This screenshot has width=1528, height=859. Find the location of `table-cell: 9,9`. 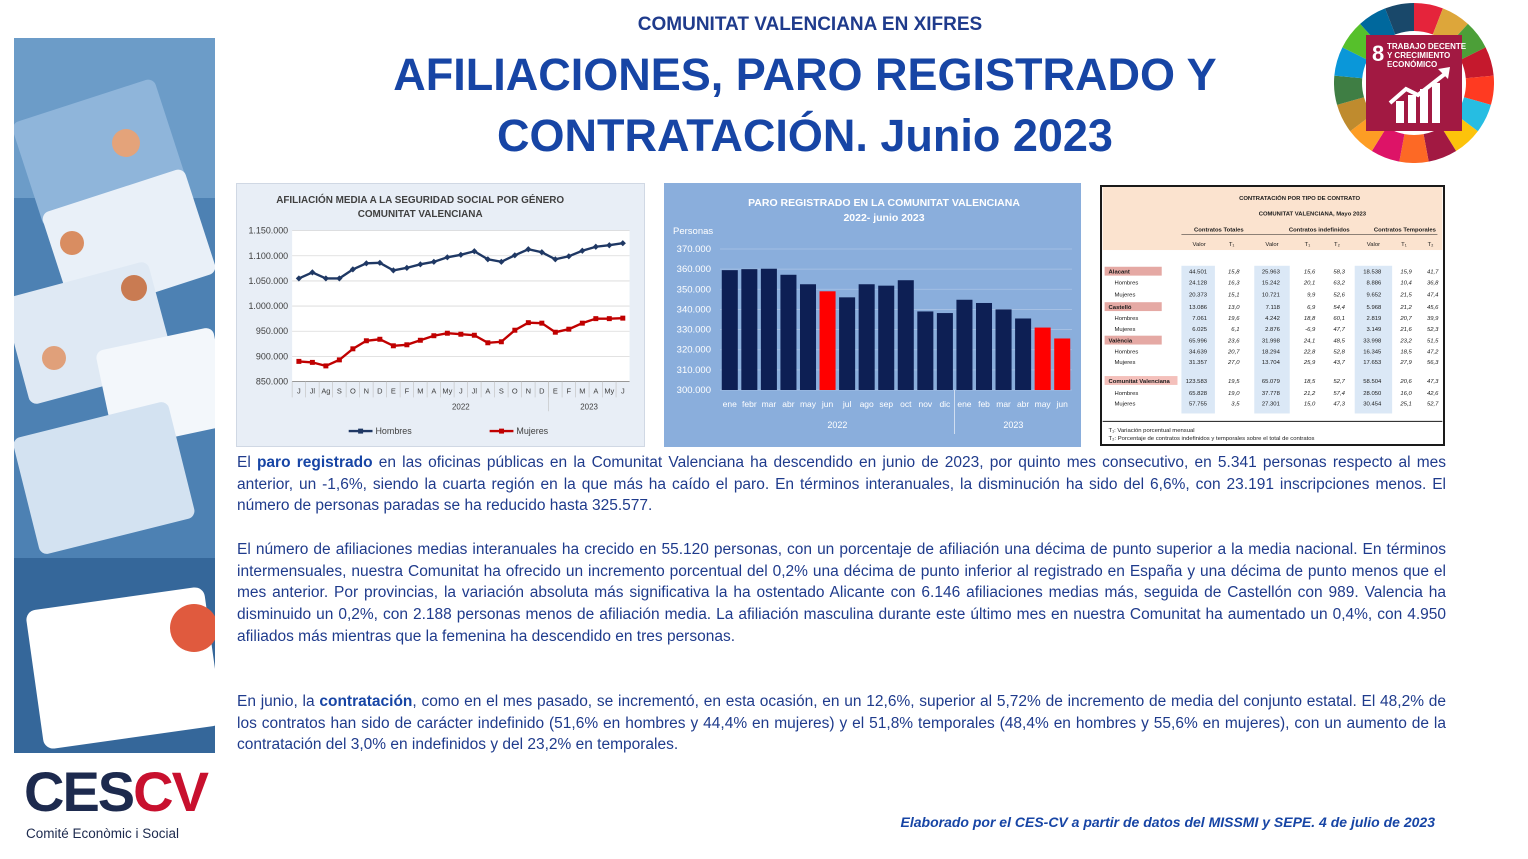

table-cell: 9,9 is located at coordinates (1311, 295).